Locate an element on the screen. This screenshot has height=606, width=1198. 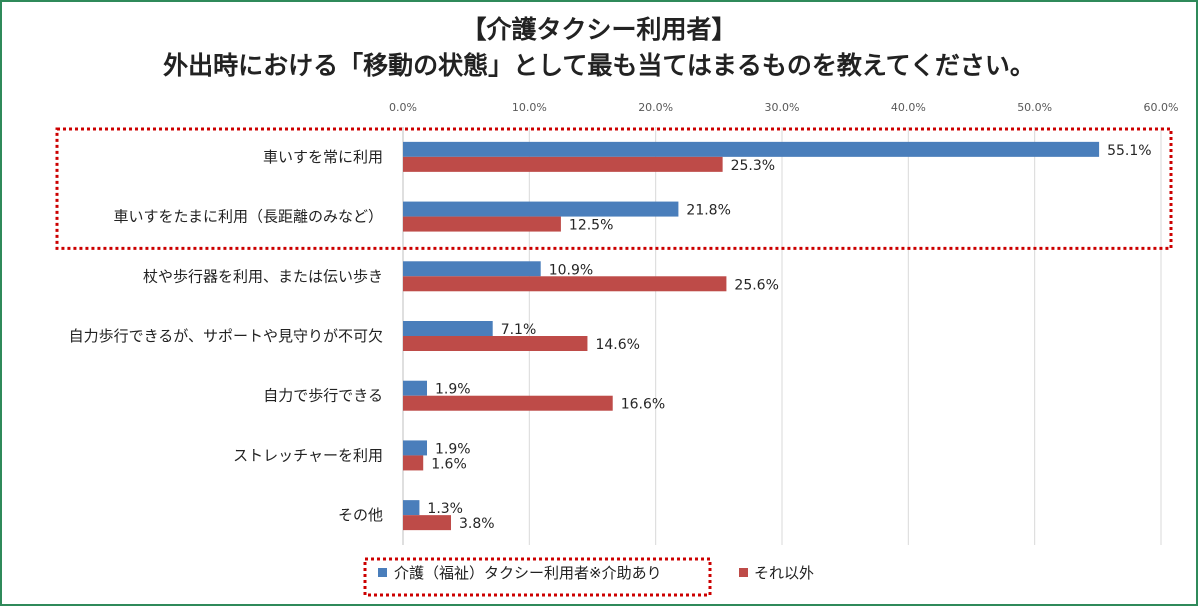
data-label: 12.5% is located at coordinates (591, 226).